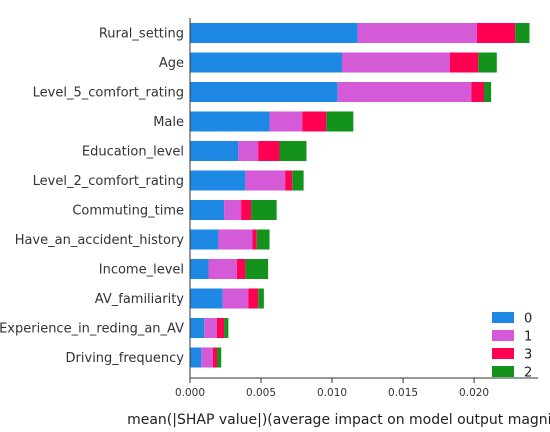  What do you see at coordinates (528, 373) in the screenshot?
I see `legend-label: 2` at bounding box center [528, 373].